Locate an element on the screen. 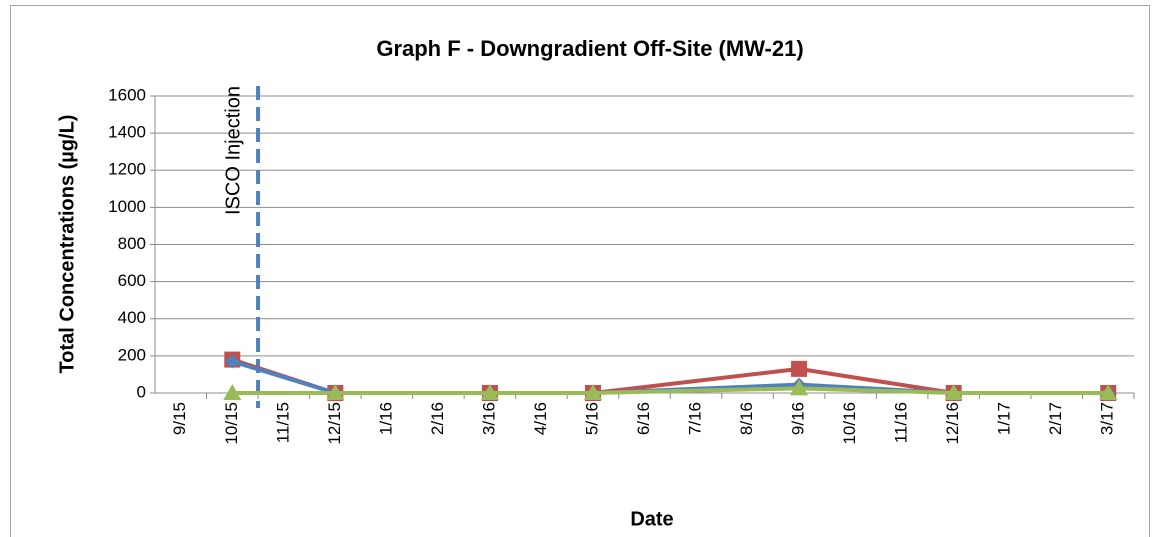 The height and width of the screenshot is (537, 1160). x-tick-label: 3/17 is located at coordinates (1107, 418).